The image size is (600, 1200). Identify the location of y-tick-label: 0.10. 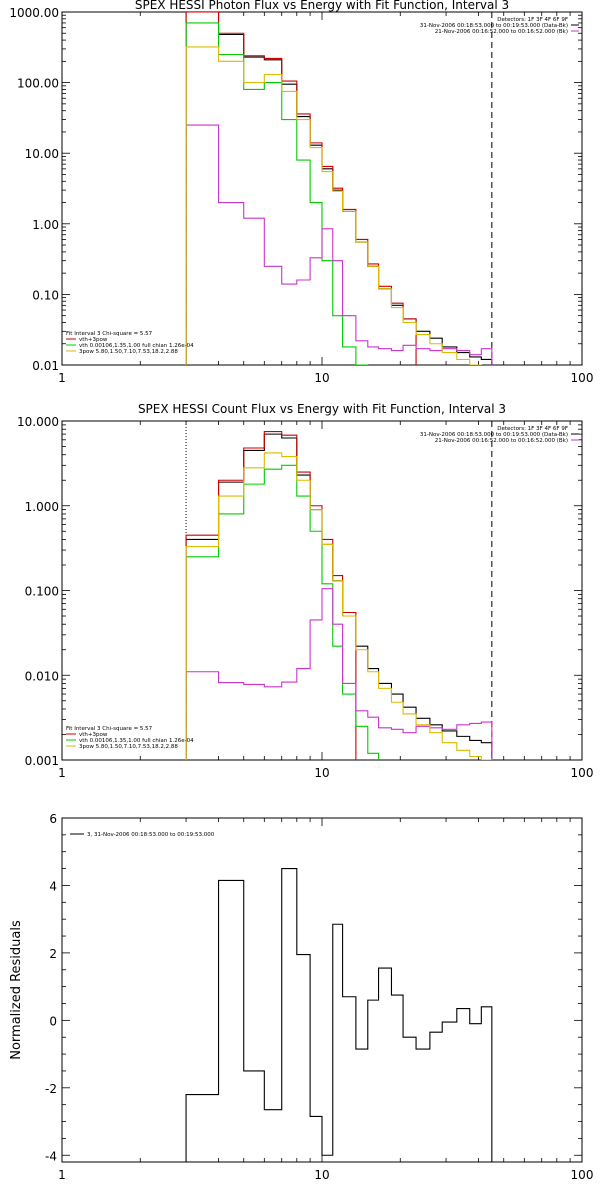
(45, 295).